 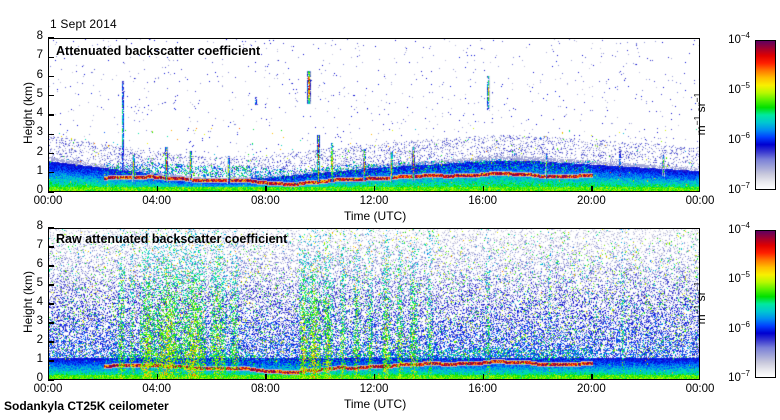 I want to click on panel-title-raw-attenuated-backscatter: Raw attenuated backscatter coefficient, so click(x=172, y=239).